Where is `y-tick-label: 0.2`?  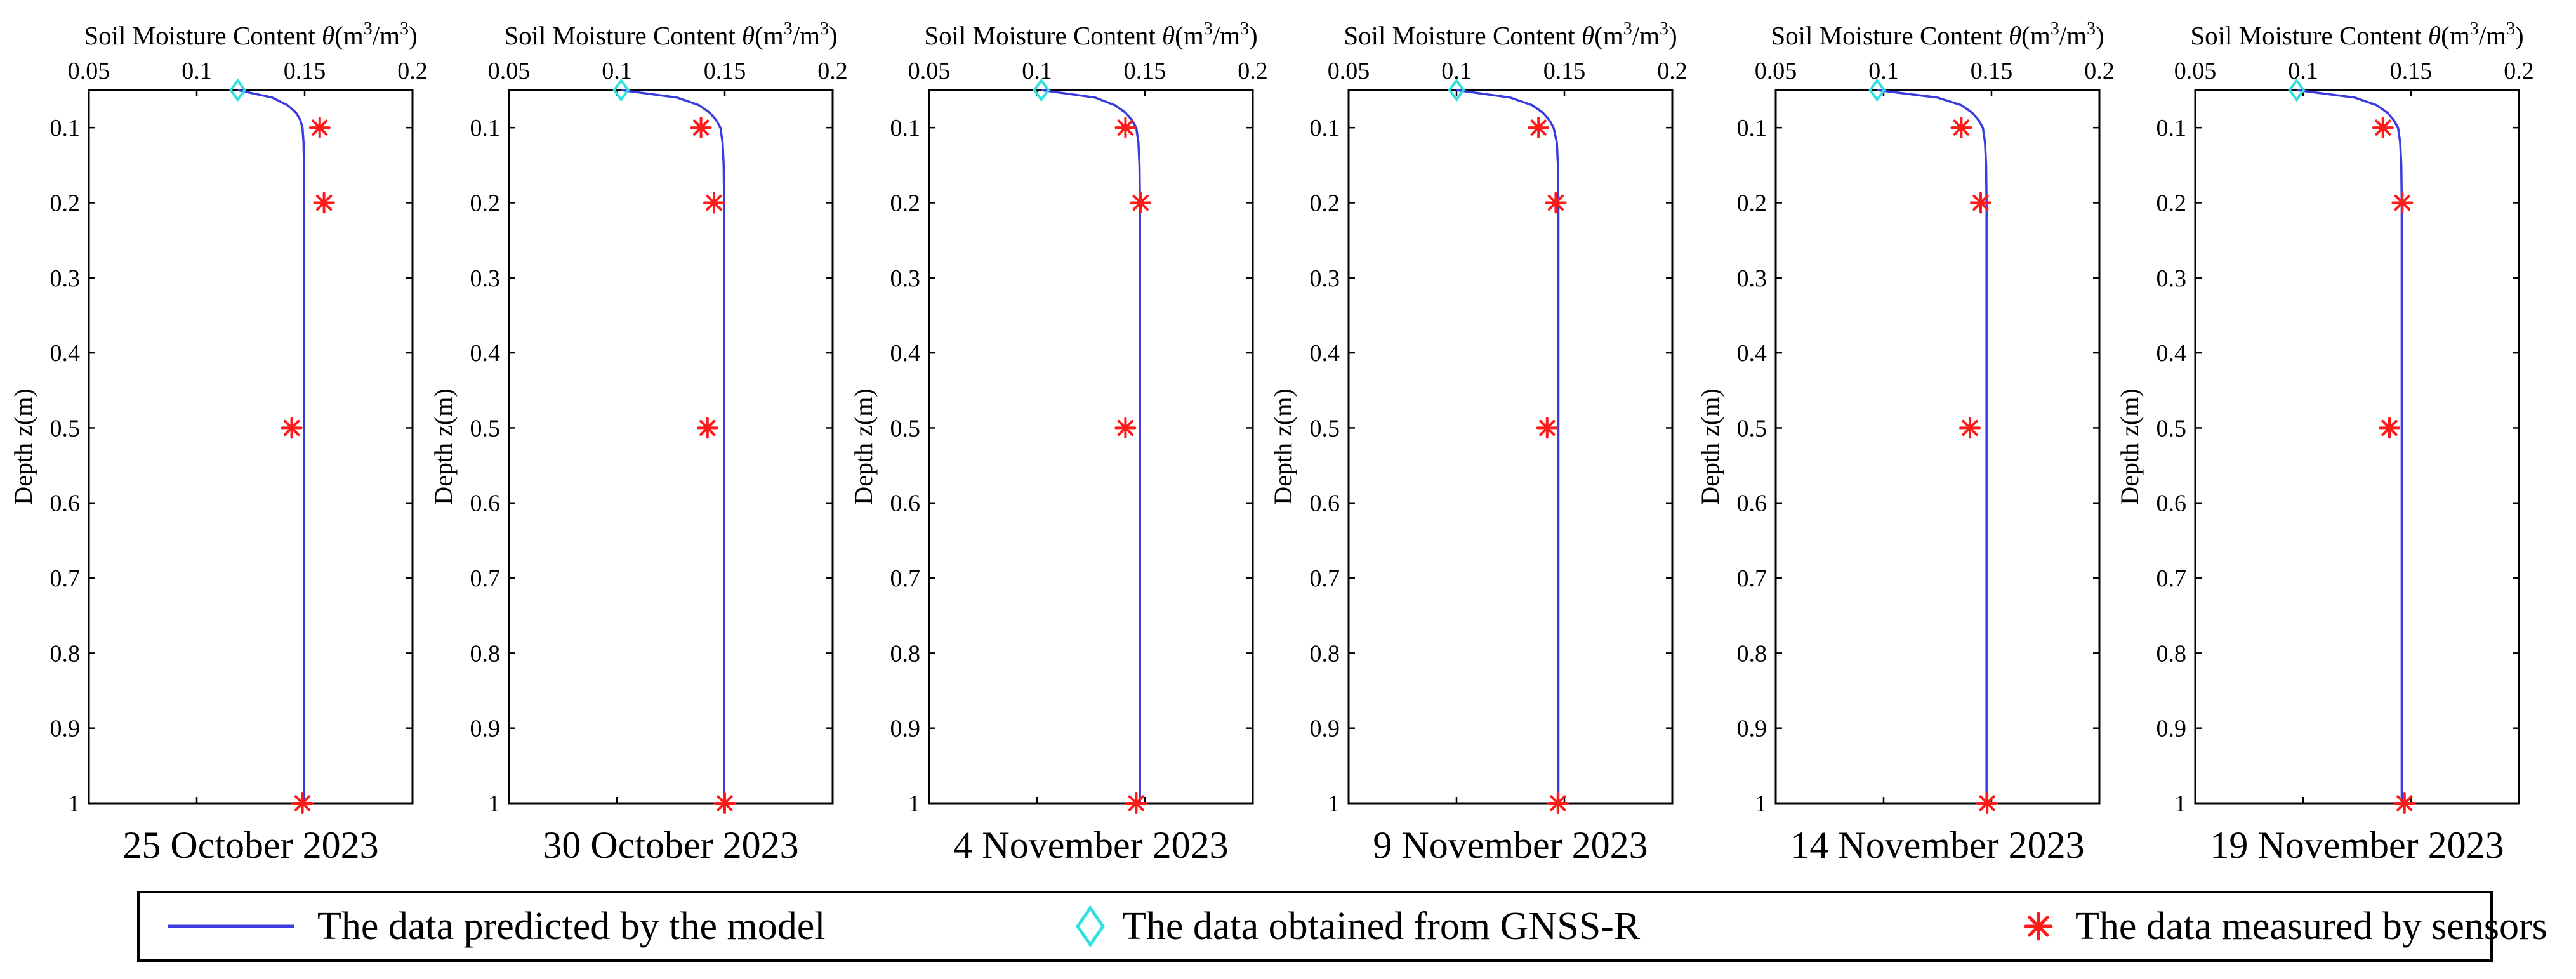
y-tick-label: 0.2 is located at coordinates (486, 203).